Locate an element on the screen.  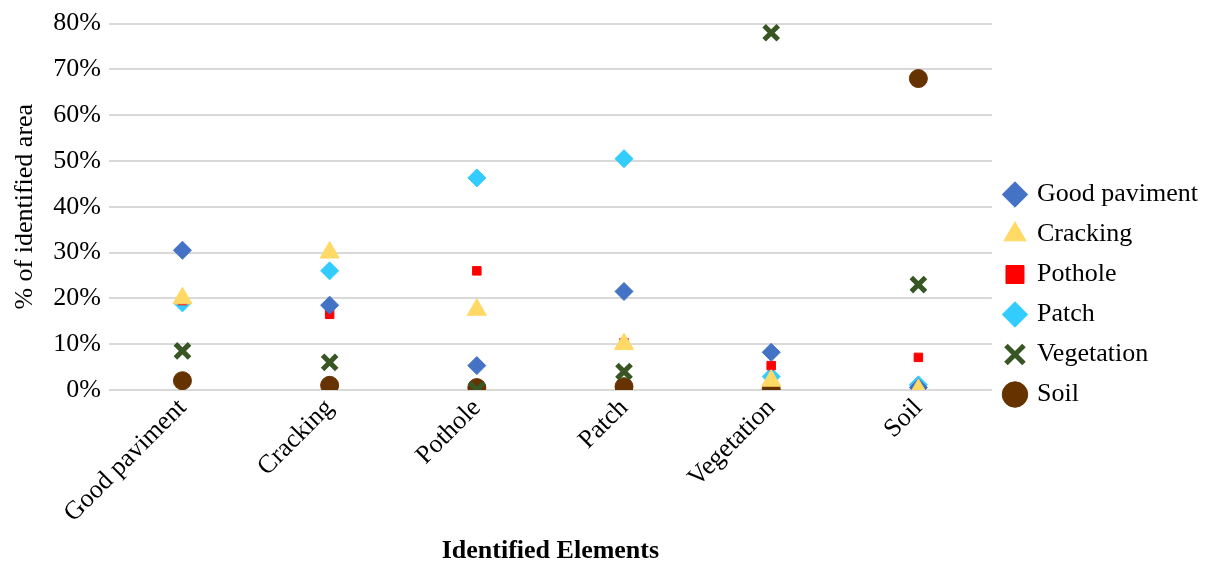
x-tick-label: Soil is located at coordinates (902, 417).